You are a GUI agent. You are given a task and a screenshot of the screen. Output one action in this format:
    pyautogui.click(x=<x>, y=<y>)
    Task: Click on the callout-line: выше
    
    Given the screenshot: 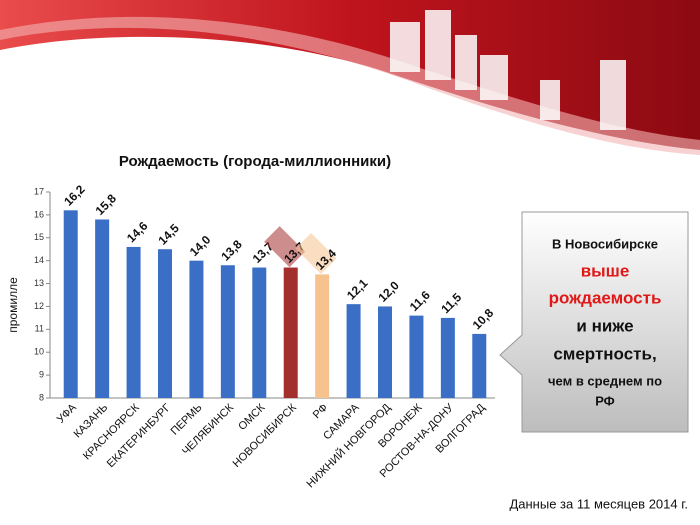 What is the action you would take?
    pyautogui.click(x=605, y=270)
    